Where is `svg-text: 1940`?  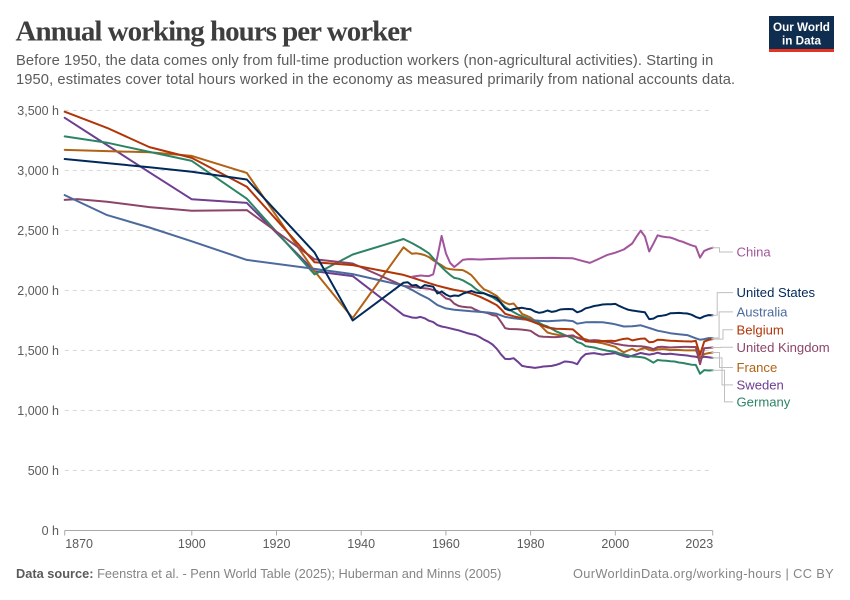
svg-text: 1940 is located at coordinates (361, 544).